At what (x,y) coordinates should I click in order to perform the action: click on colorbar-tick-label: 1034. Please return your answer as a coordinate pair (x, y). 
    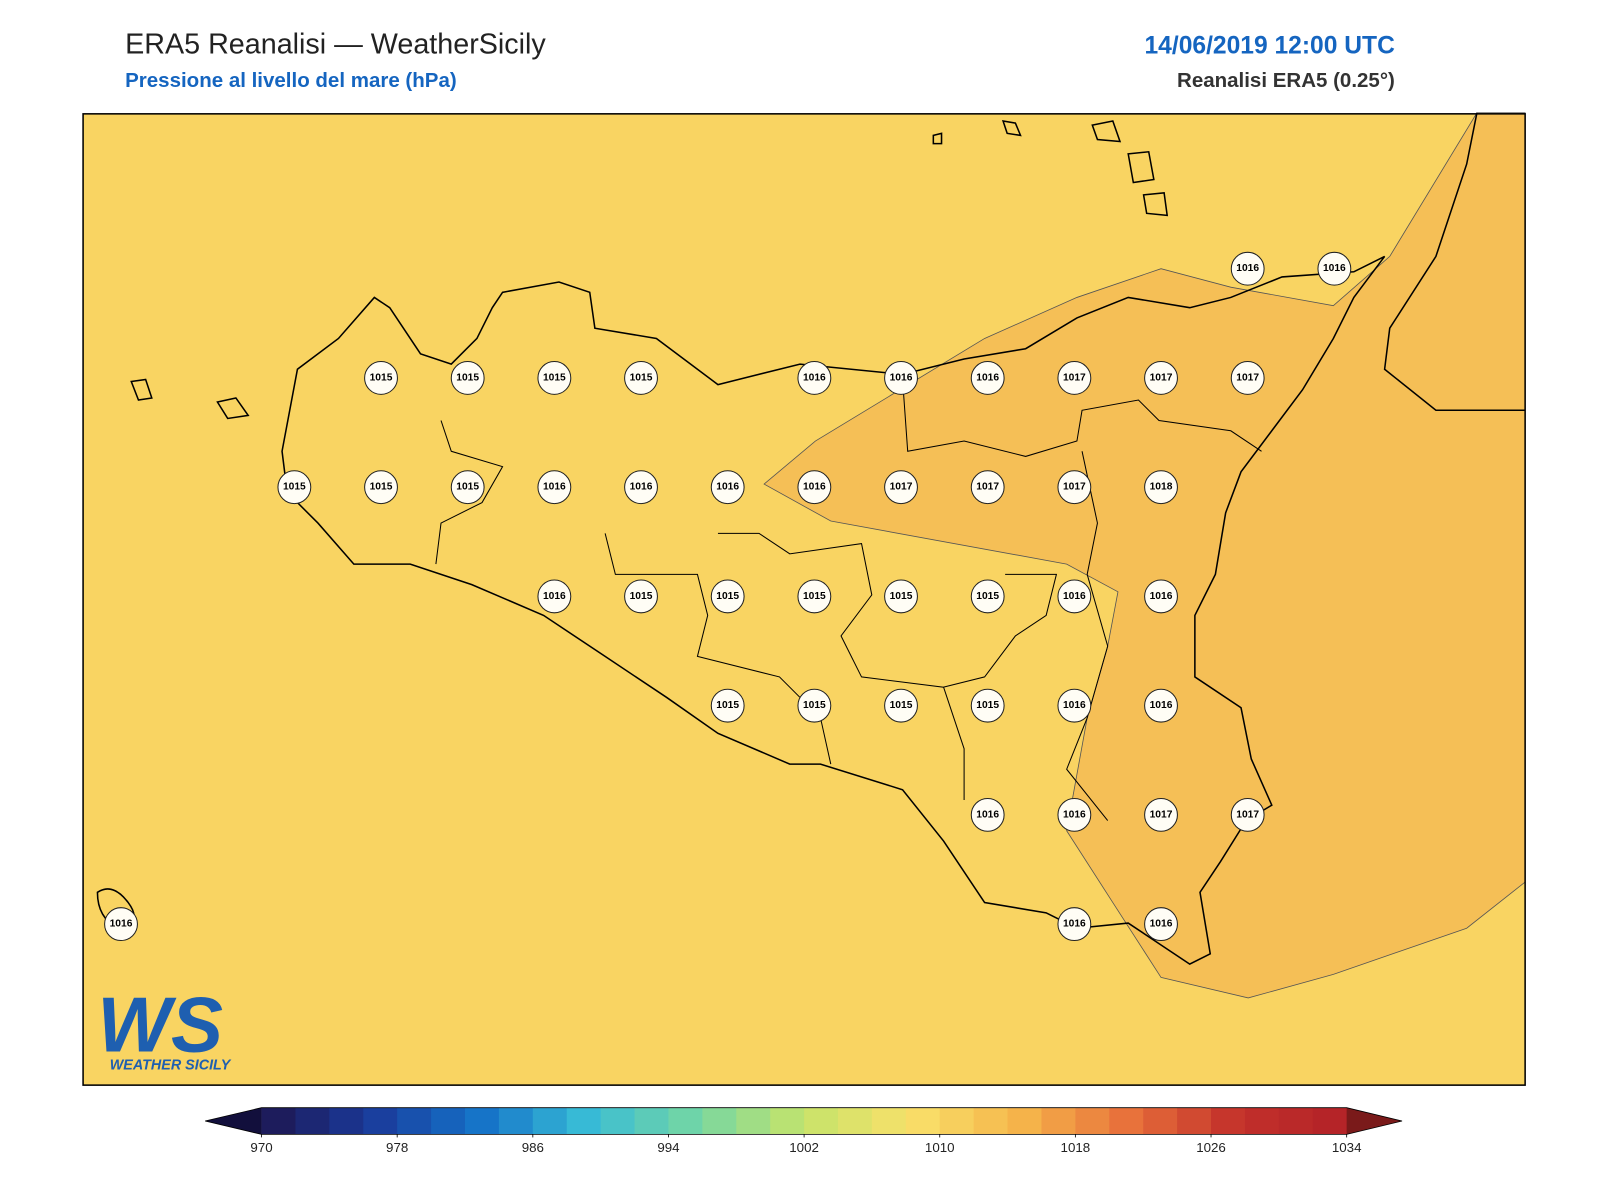
    Looking at the image, I should click on (1347, 1147).